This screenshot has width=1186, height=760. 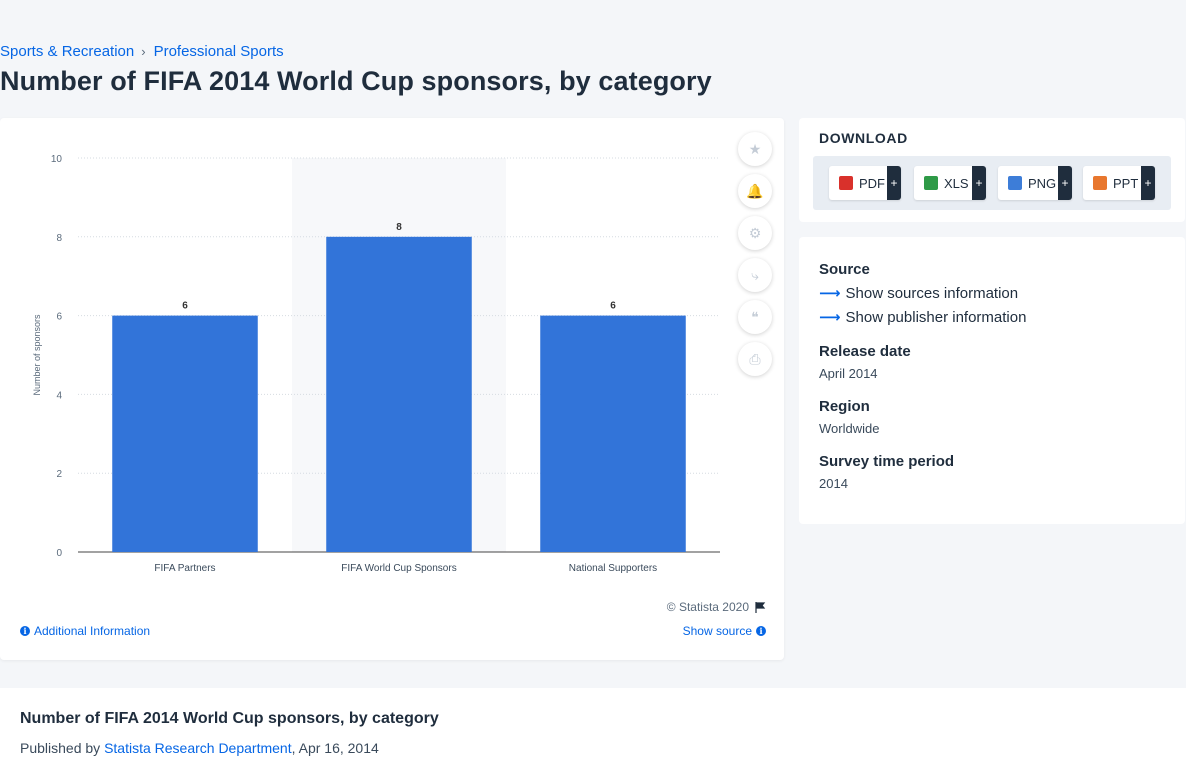 What do you see at coordinates (67, 51) in the screenshot?
I see `breadcrumb-sports-recreation: Sports & Recreation` at bounding box center [67, 51].